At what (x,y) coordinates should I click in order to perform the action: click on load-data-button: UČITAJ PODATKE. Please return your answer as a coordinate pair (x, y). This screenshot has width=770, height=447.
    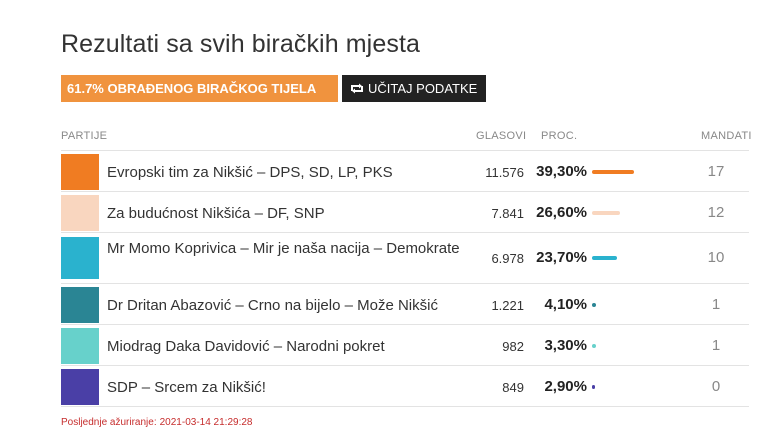
    Looking at the image, I should click on (414, 88).